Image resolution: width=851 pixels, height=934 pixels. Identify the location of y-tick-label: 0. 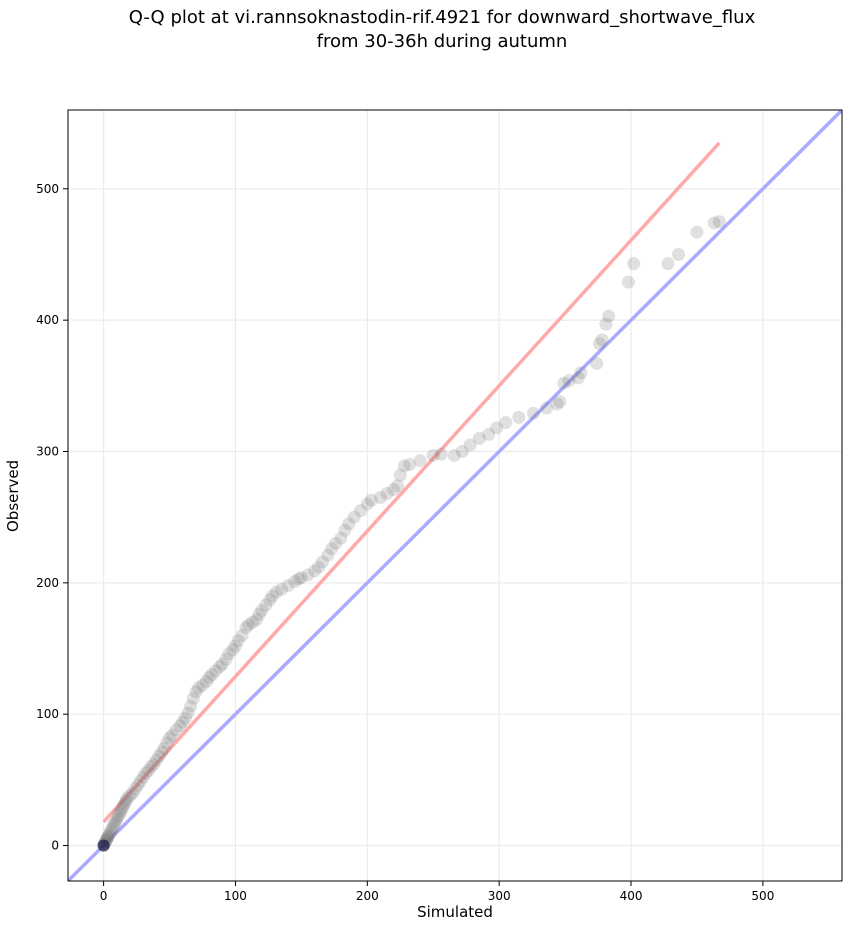
(55, 846).